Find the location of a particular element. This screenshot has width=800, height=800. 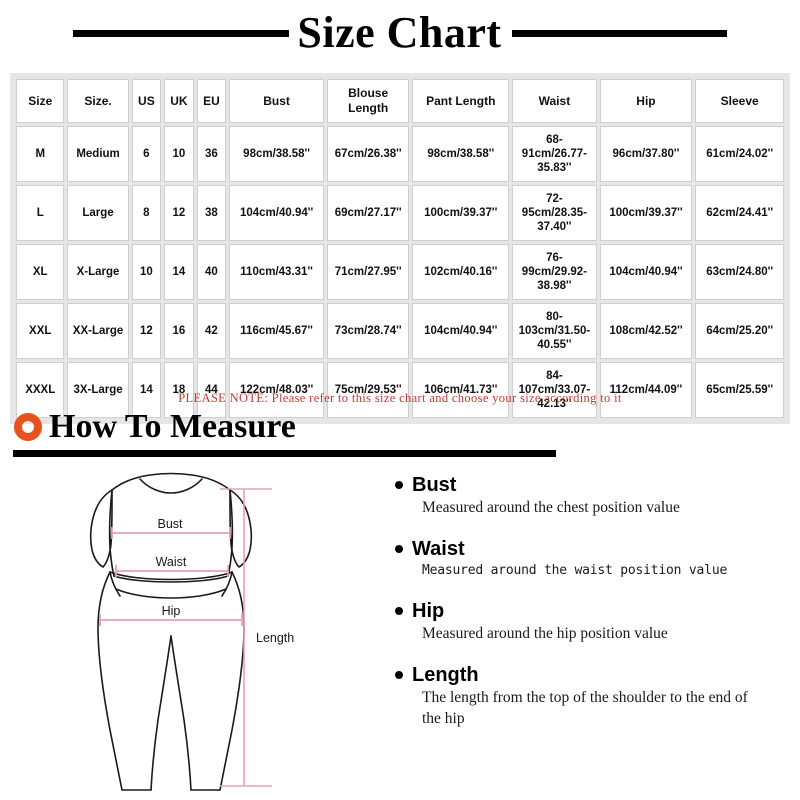

how-to-measure-divider is located at coordinates (284, 453).